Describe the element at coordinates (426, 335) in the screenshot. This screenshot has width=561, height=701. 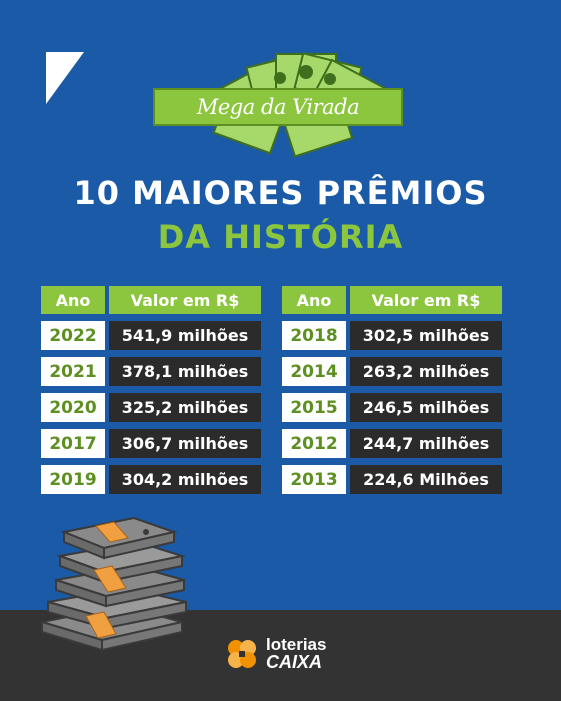
I see `value-cell: 302,5 milhões` at that location.